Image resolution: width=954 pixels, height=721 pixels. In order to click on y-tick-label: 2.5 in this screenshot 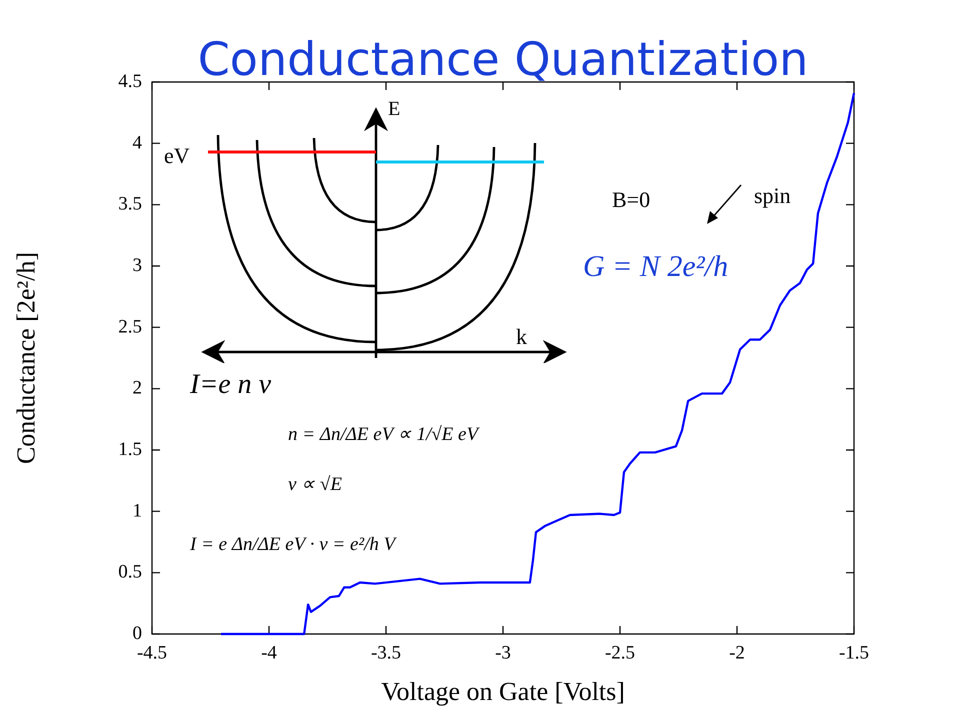, I will do `click(130, 327)`.